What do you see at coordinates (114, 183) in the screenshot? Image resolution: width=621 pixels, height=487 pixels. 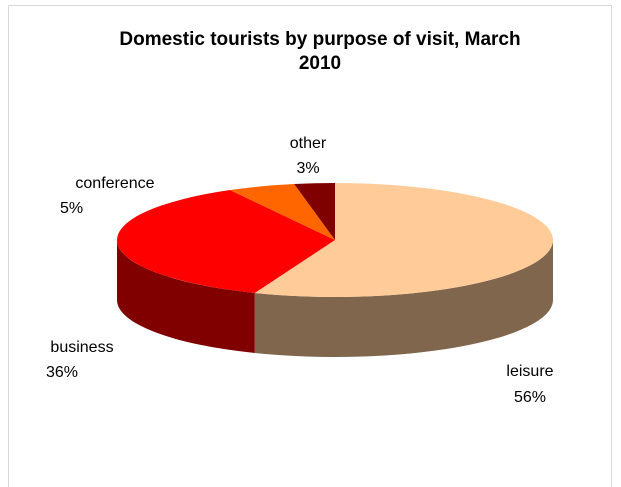 I see `slice-label: conference` at bounding box center [114, 183].